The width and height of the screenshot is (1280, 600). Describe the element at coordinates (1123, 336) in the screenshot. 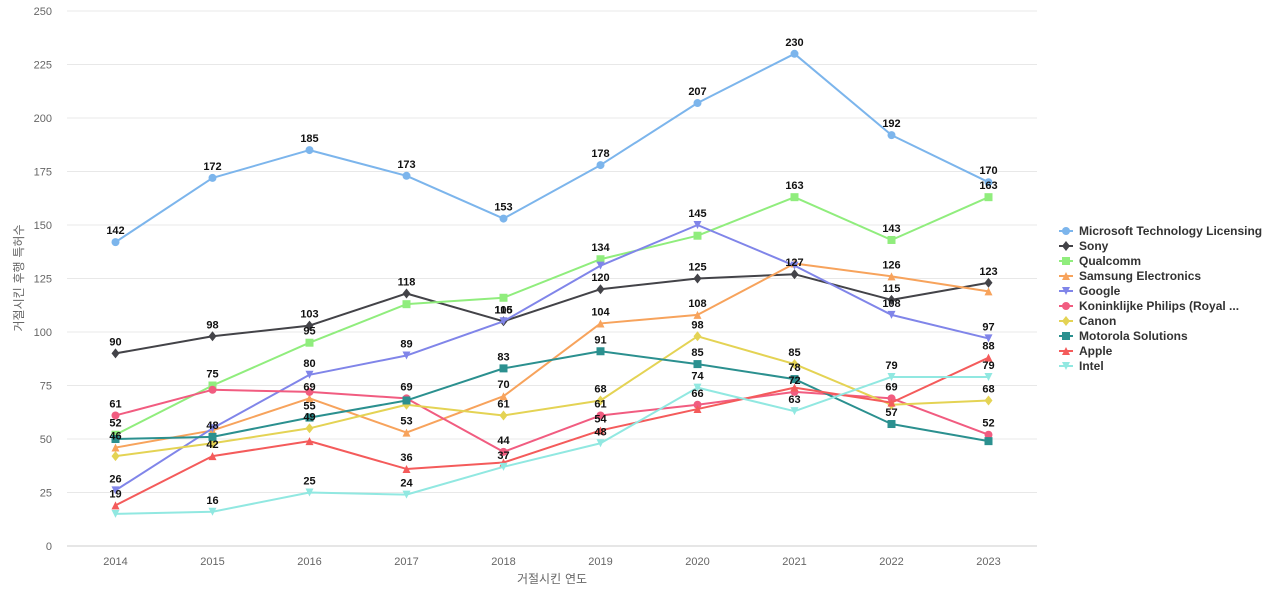

I see `legend-item: Motorola Solutions` at that location.